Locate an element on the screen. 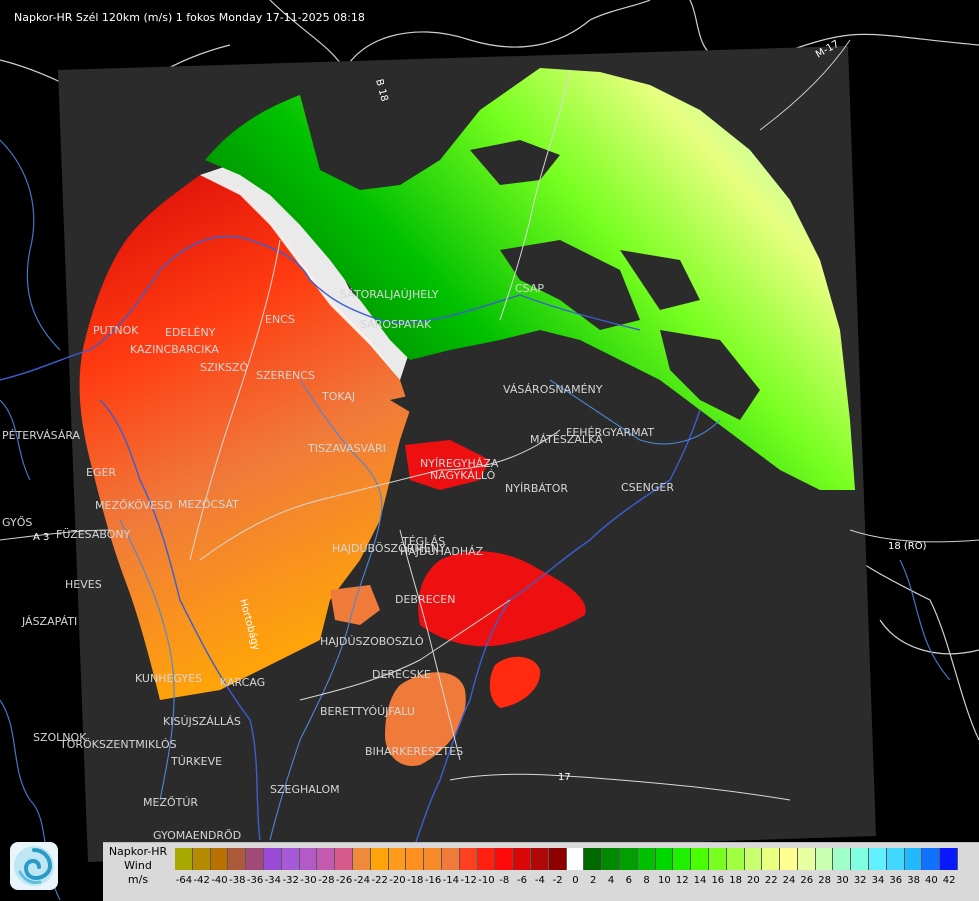  place-label: EDELÉNY is located at coordinates (190, 332).